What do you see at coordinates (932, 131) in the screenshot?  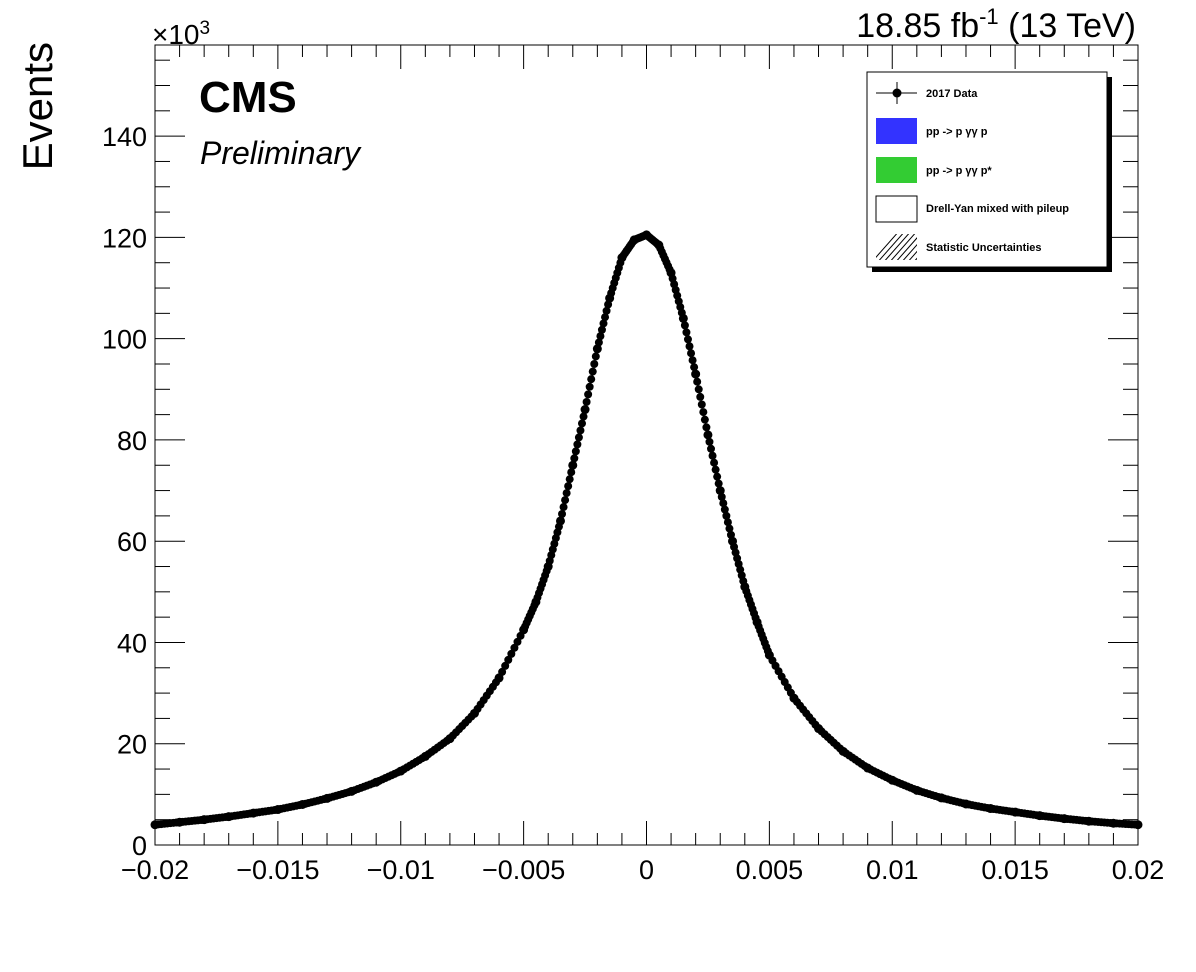 I see `legend-entry-elastic: pp -> p γγ p` at bounding box center [932, 131].